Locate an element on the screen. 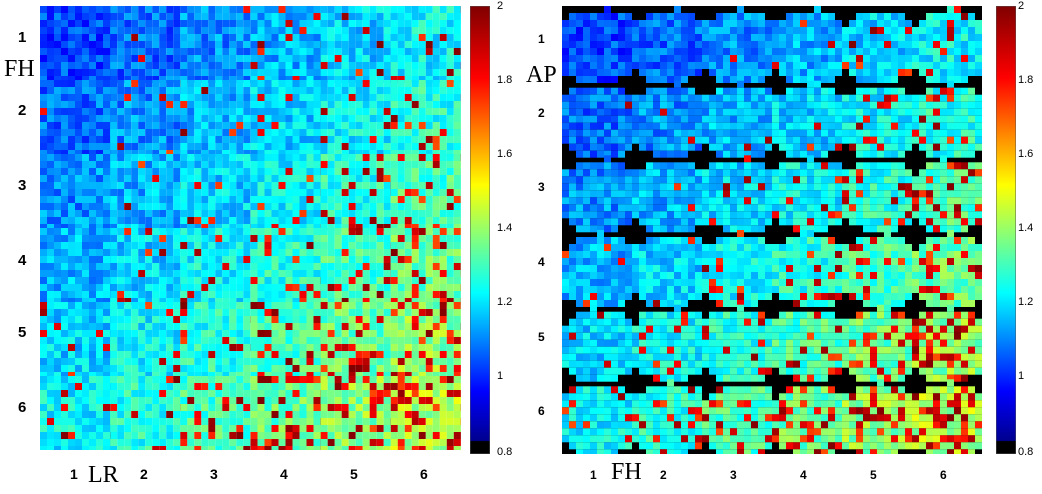 The height and width of the screenshot is (494, 1042). left-row-axis-title: FH is located at coordinates (19, 69).